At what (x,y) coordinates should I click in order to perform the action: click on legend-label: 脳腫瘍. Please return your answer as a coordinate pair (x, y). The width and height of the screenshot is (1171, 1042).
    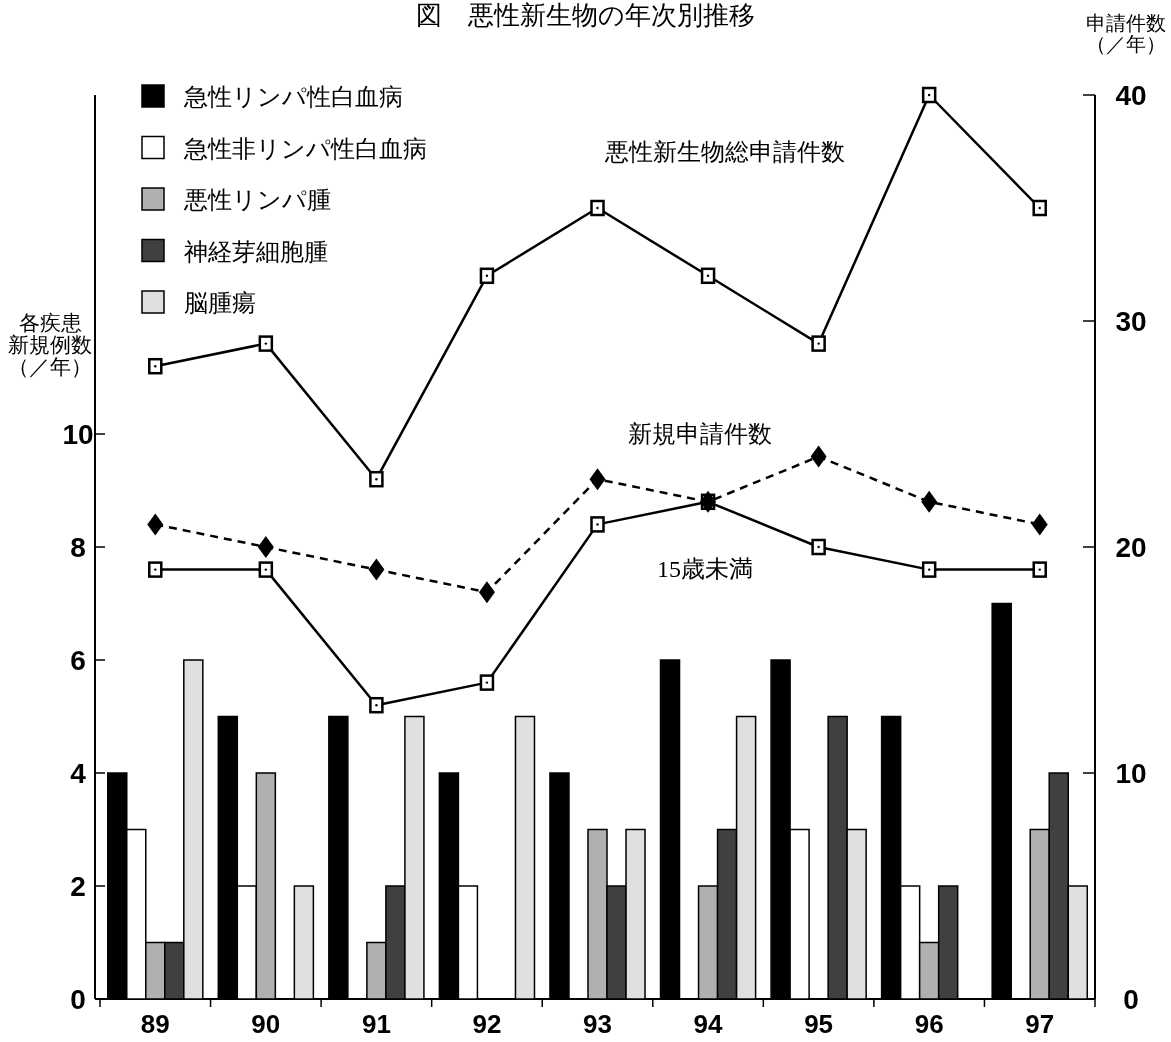
    Looking at the image, I should click on (220, 302).